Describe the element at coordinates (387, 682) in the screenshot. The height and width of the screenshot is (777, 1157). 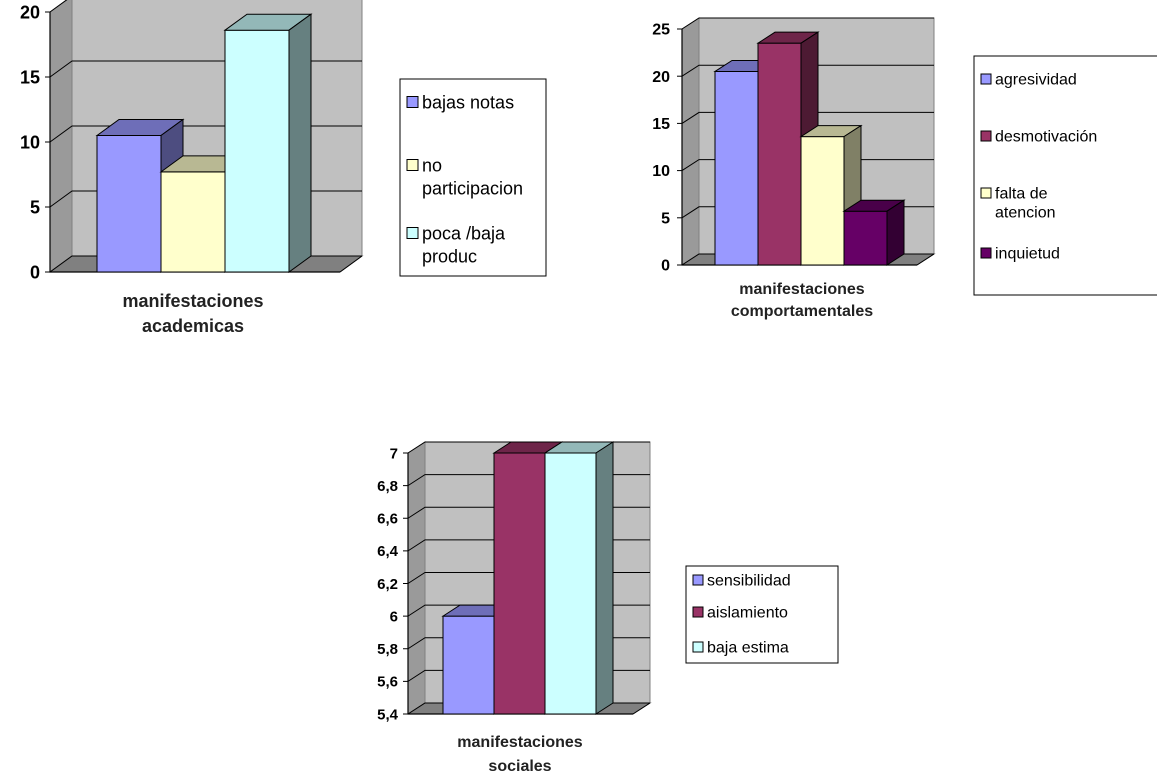
I see `y-tick-label: 5,6` at that location.